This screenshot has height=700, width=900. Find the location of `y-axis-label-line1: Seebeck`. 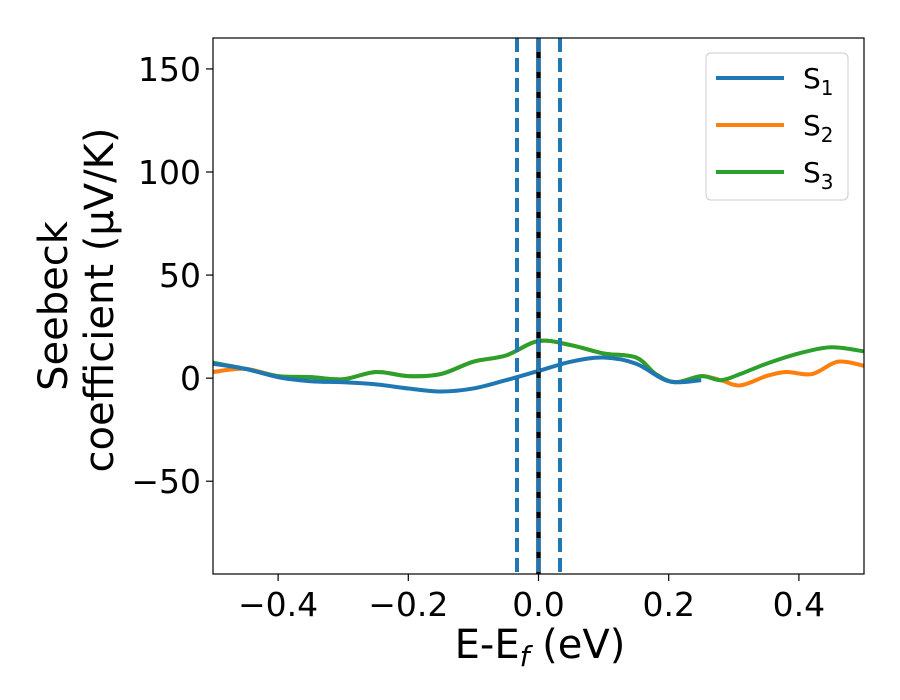

y-axis-label-line1: Seebeck is located at coordinates (54, 305).